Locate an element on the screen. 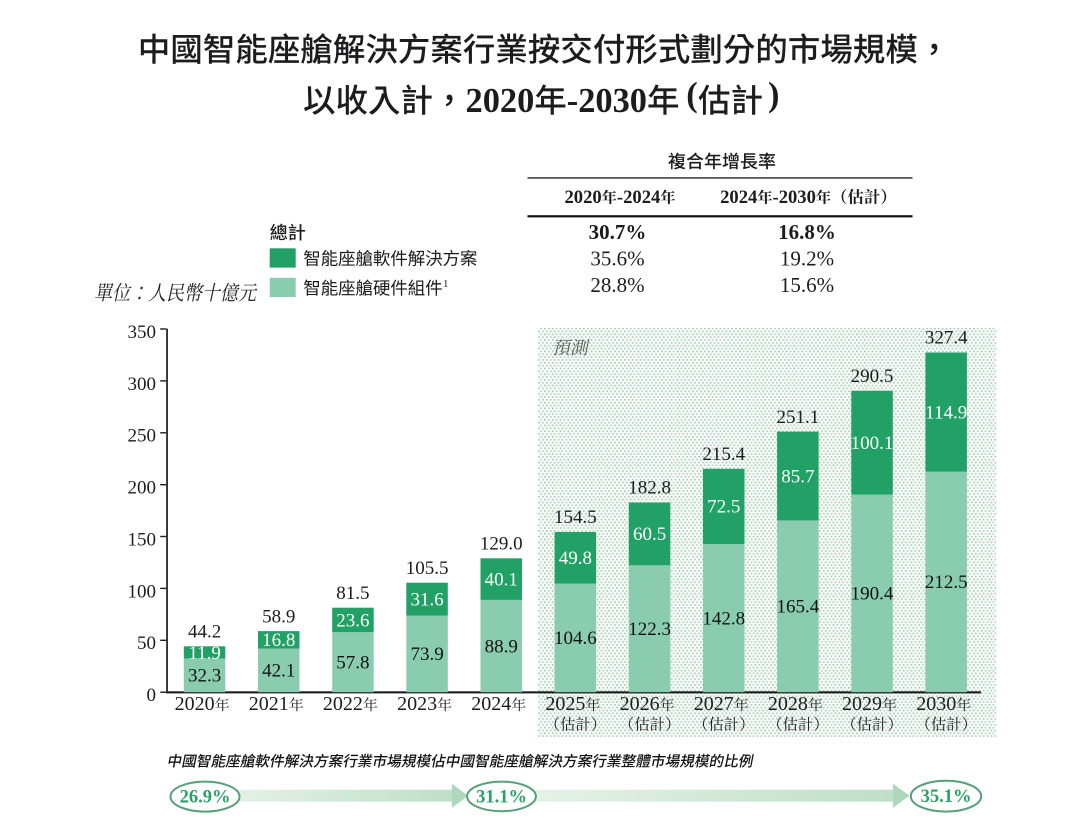 The width and height of the screenshot is (1080, 828). svg-text: 114.9 is located at coordinates (946, 412).